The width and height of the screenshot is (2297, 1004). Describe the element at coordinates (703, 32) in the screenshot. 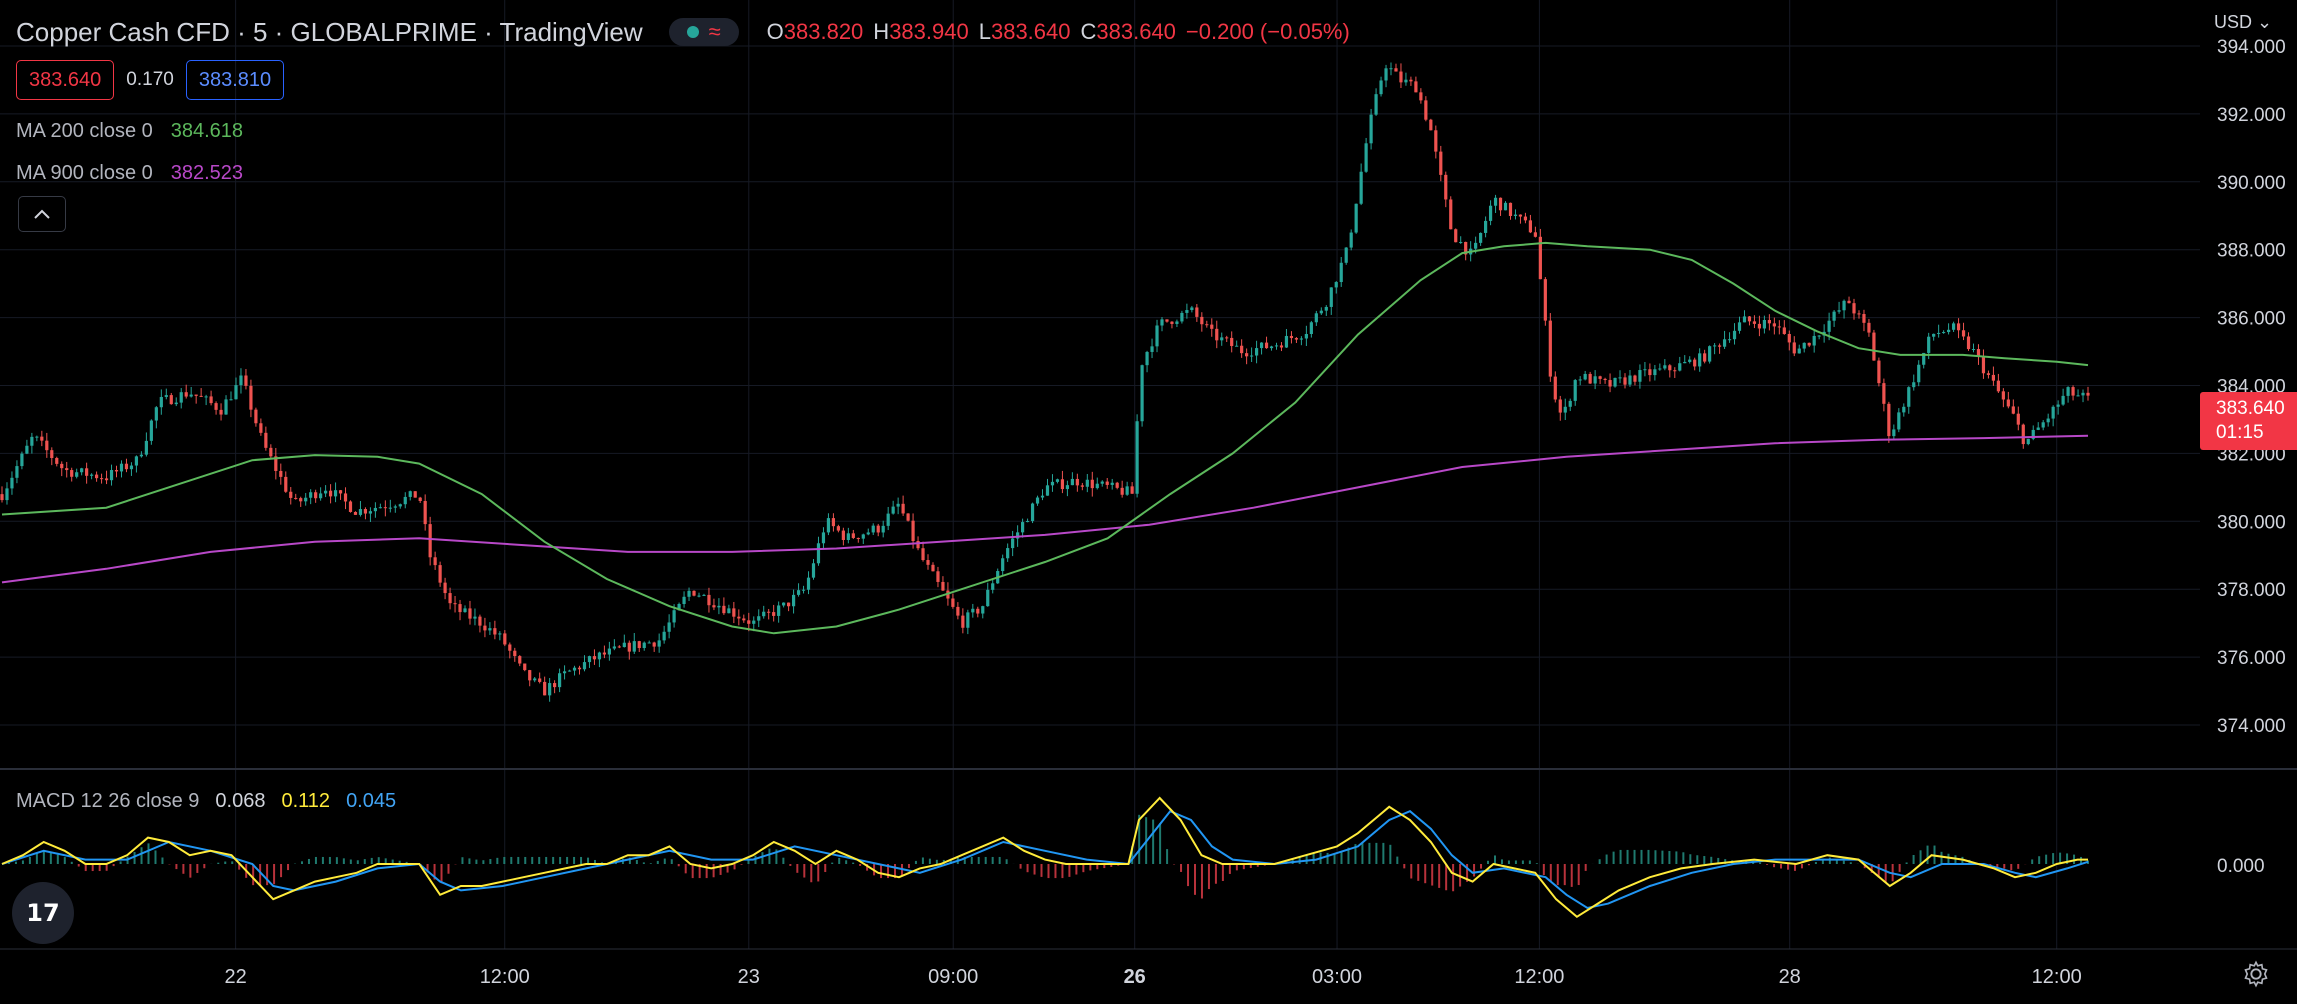

I see `market-status: ≈` at that location.